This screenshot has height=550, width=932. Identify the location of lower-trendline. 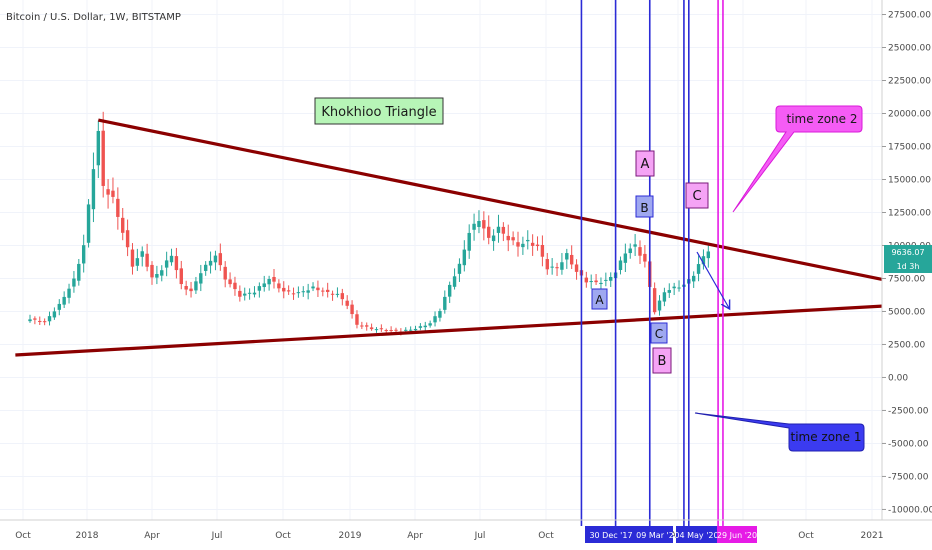
(459, 330).